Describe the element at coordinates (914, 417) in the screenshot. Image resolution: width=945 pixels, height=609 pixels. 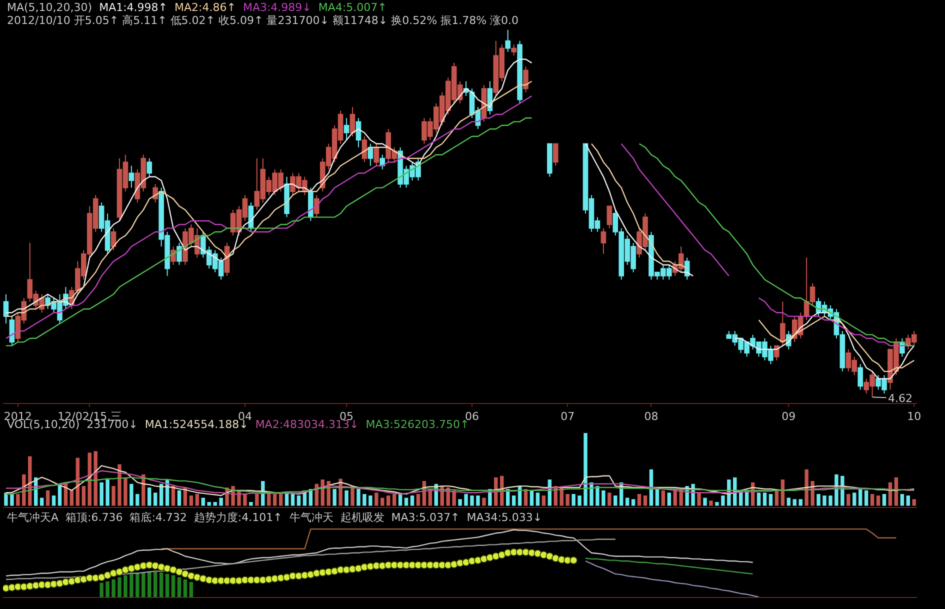
I see `x-tick-label: 10` at that location.